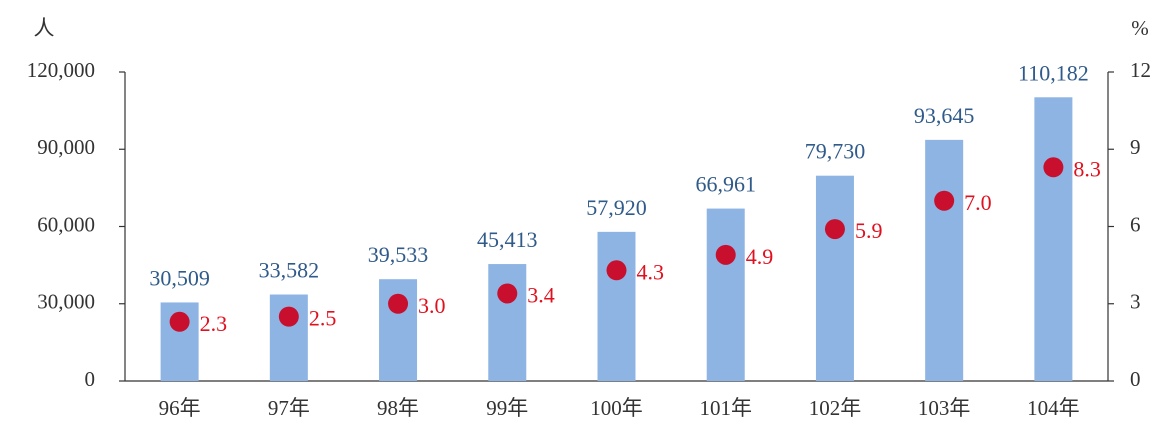 The image size is (1157, 421). Describe the element at coordinates (616, 207) in the screenshot. I see `bar-value-label: 57,920` at that location.